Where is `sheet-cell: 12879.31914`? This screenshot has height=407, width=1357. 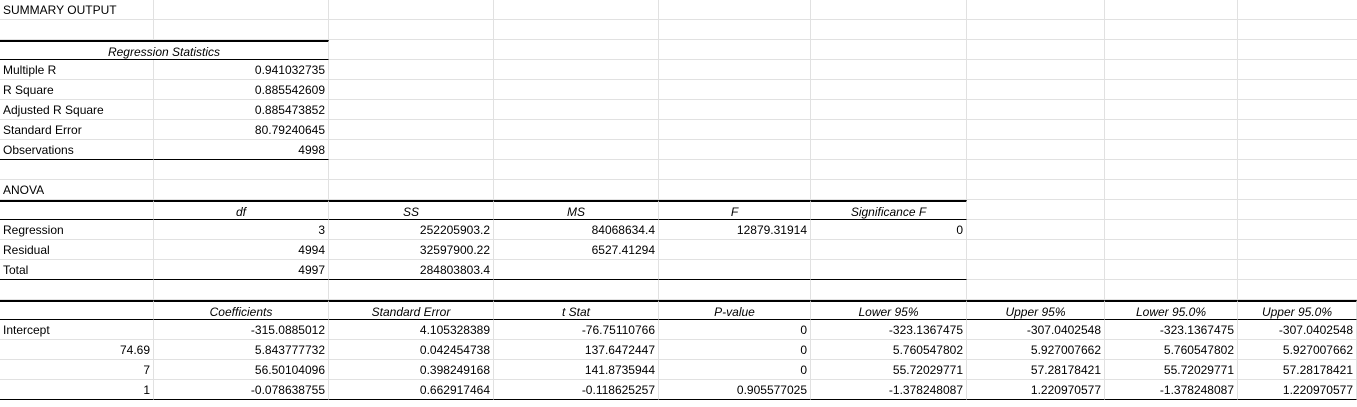 sheet-cell: 12879.31914 is located at coordinates (735, 230).